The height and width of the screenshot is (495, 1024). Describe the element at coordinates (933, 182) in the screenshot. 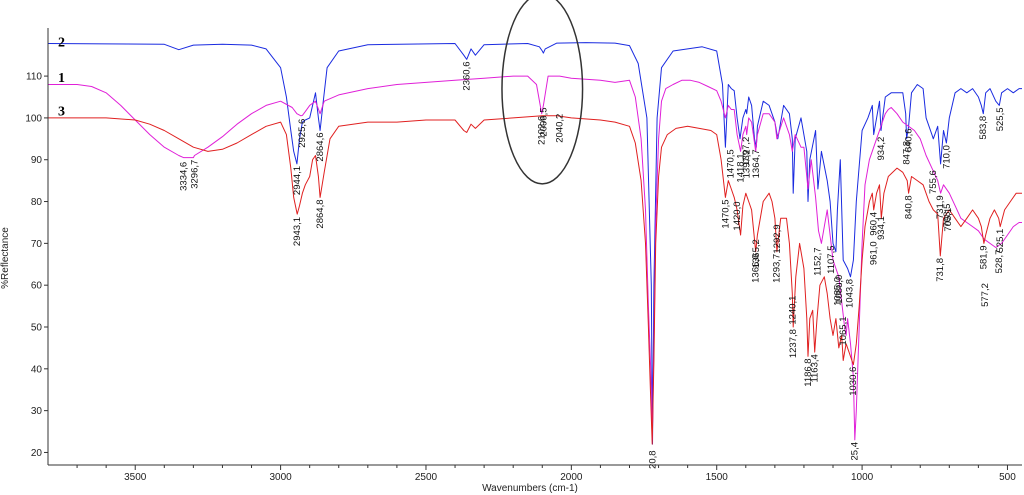

I see `peak-annotation: 755,6` at that location.